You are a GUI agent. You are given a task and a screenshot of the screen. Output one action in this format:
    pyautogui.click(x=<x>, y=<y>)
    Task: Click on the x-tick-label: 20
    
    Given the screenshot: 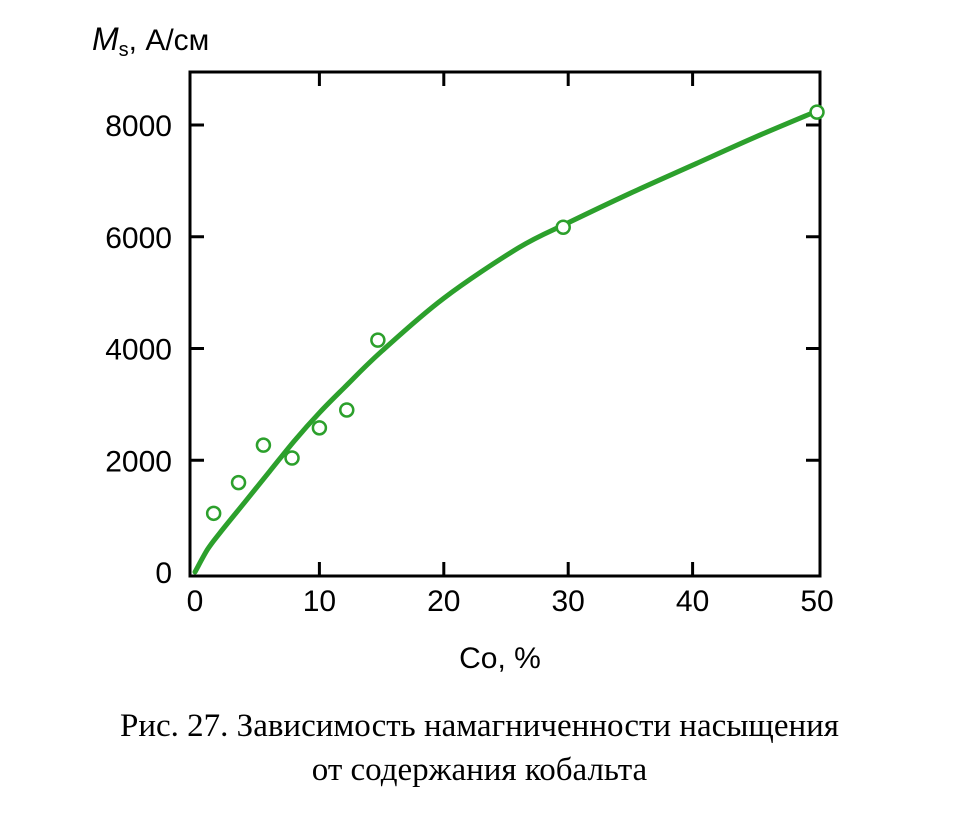 What is the action you would take?
    pyautogui.click(x=443, y=601)
    